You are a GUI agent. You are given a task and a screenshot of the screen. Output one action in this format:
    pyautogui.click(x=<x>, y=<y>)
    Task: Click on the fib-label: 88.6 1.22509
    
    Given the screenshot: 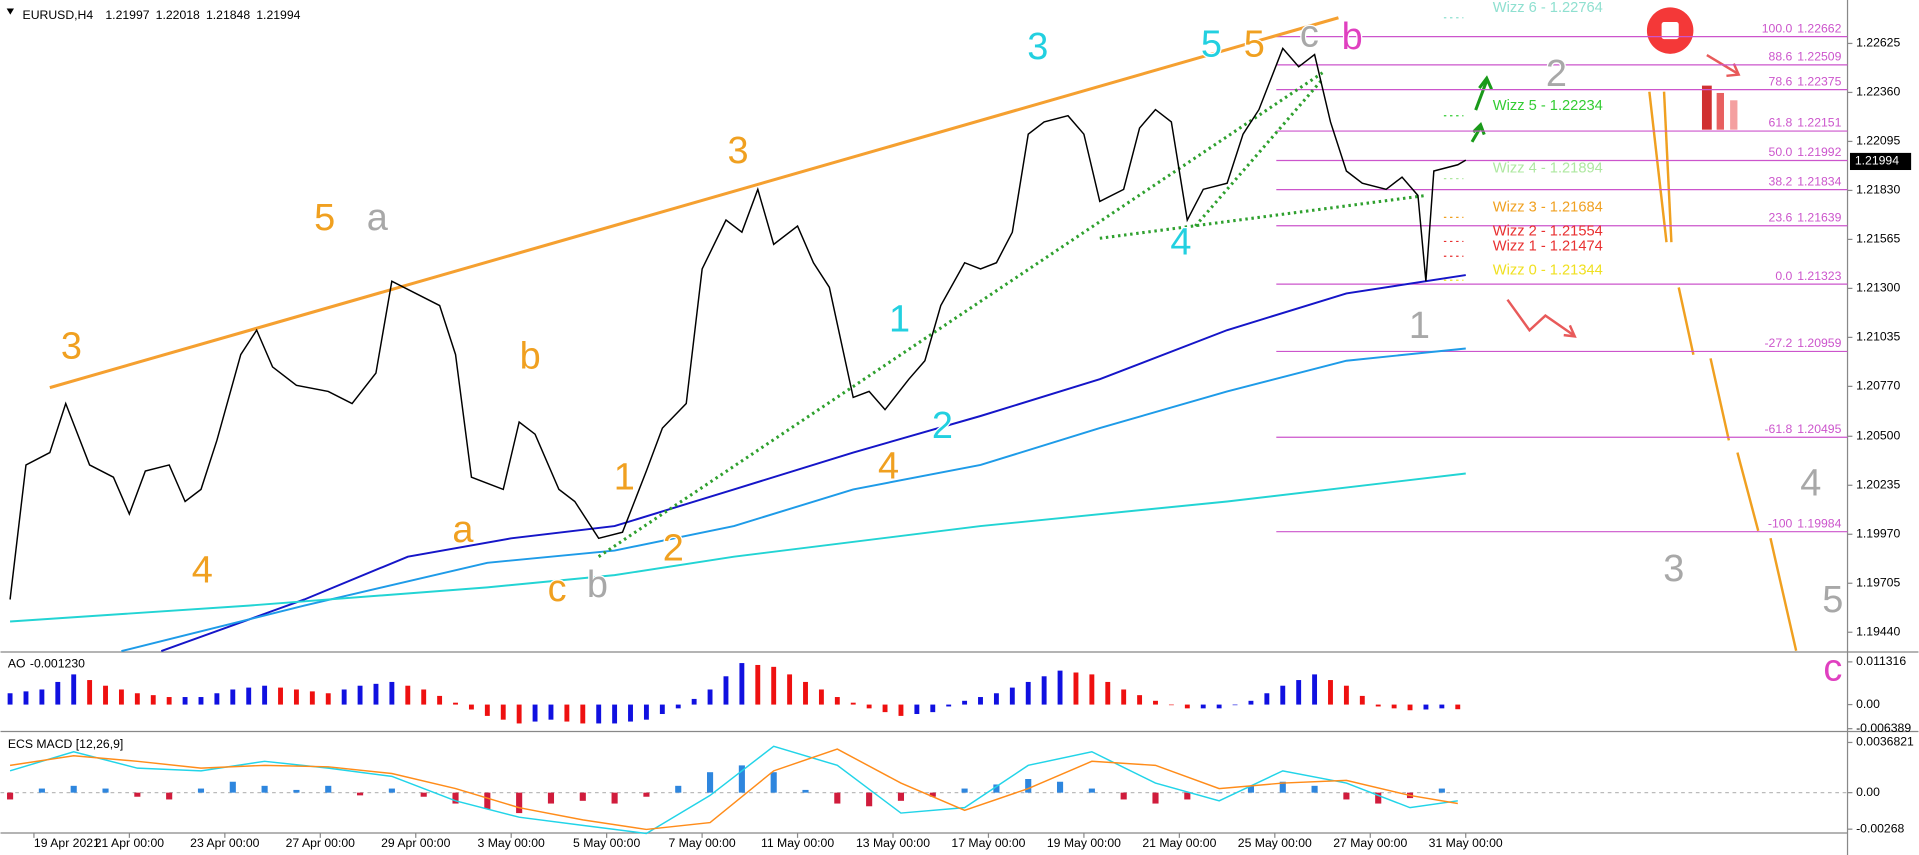 What is the action you would take?
    pyautogui.click(x=1805, y=57)
    